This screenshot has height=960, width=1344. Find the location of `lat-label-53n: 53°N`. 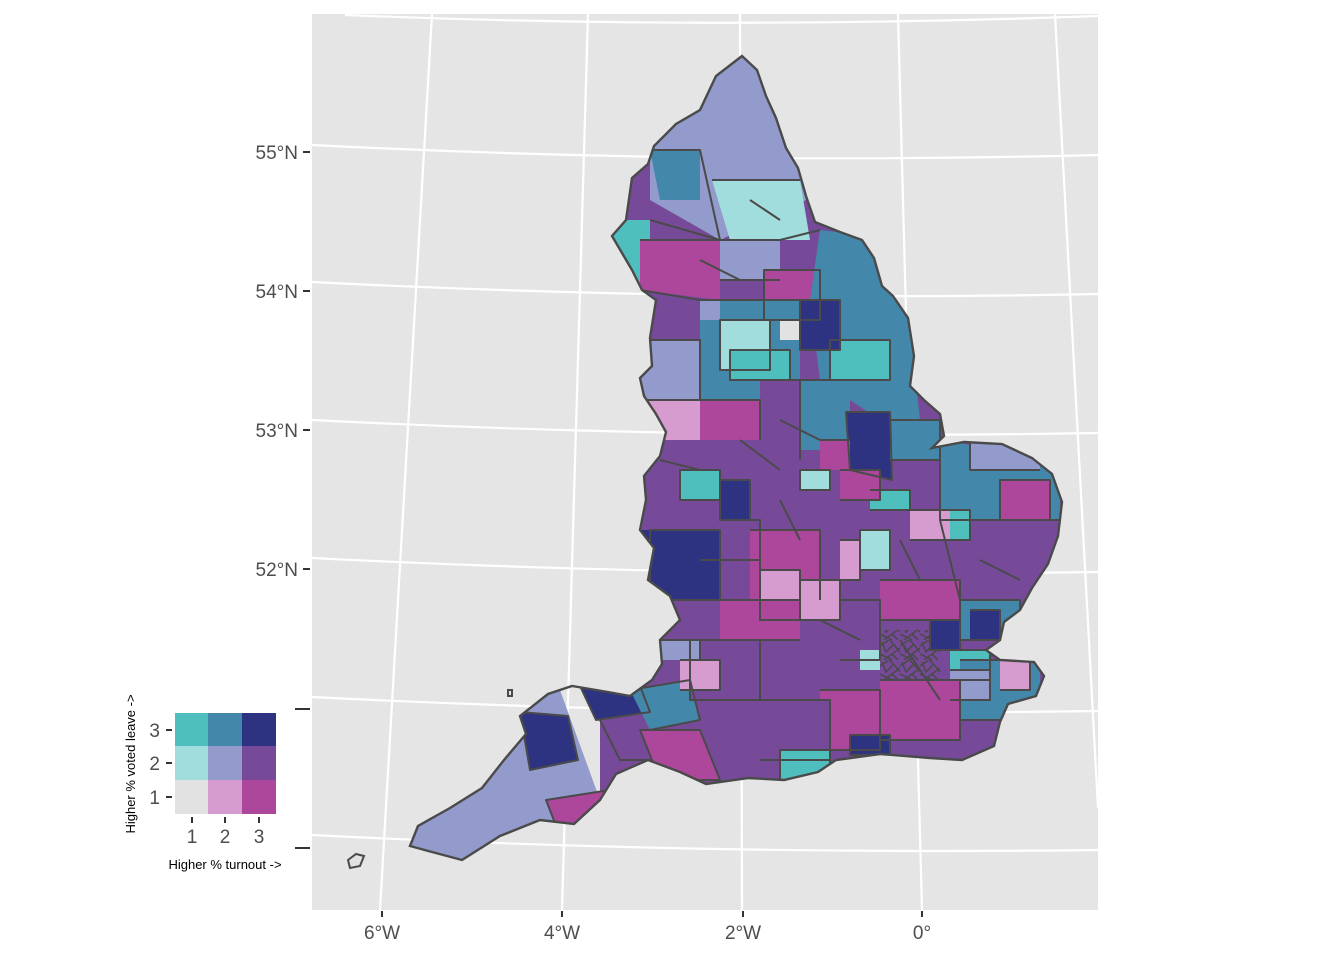

lat-label-53n: 53°N is located at coordinates (277, 431).